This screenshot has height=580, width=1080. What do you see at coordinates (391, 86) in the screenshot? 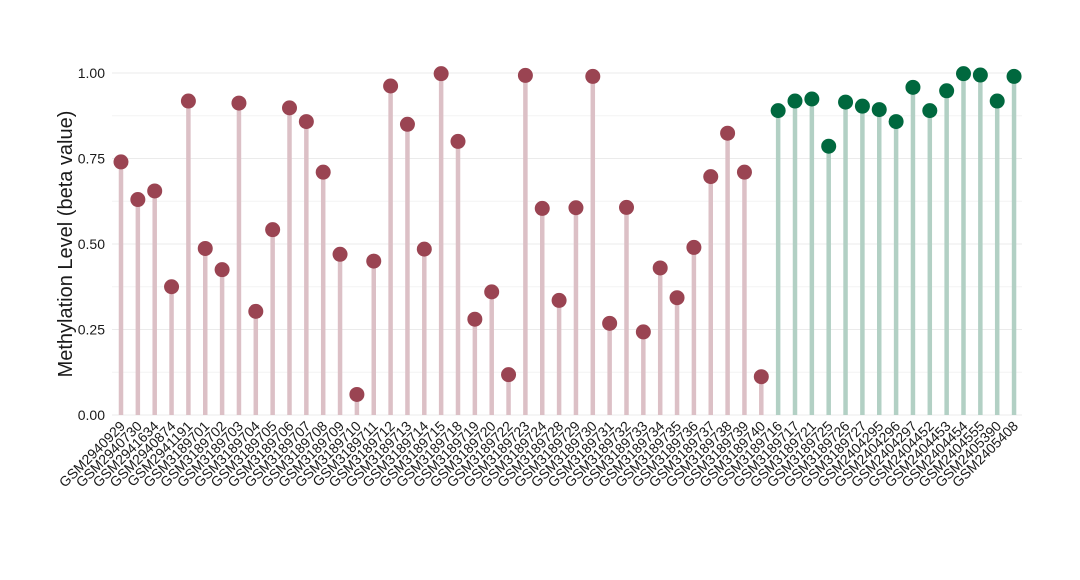
I see `point-GSM3189712` at bounding box center [391, 86].